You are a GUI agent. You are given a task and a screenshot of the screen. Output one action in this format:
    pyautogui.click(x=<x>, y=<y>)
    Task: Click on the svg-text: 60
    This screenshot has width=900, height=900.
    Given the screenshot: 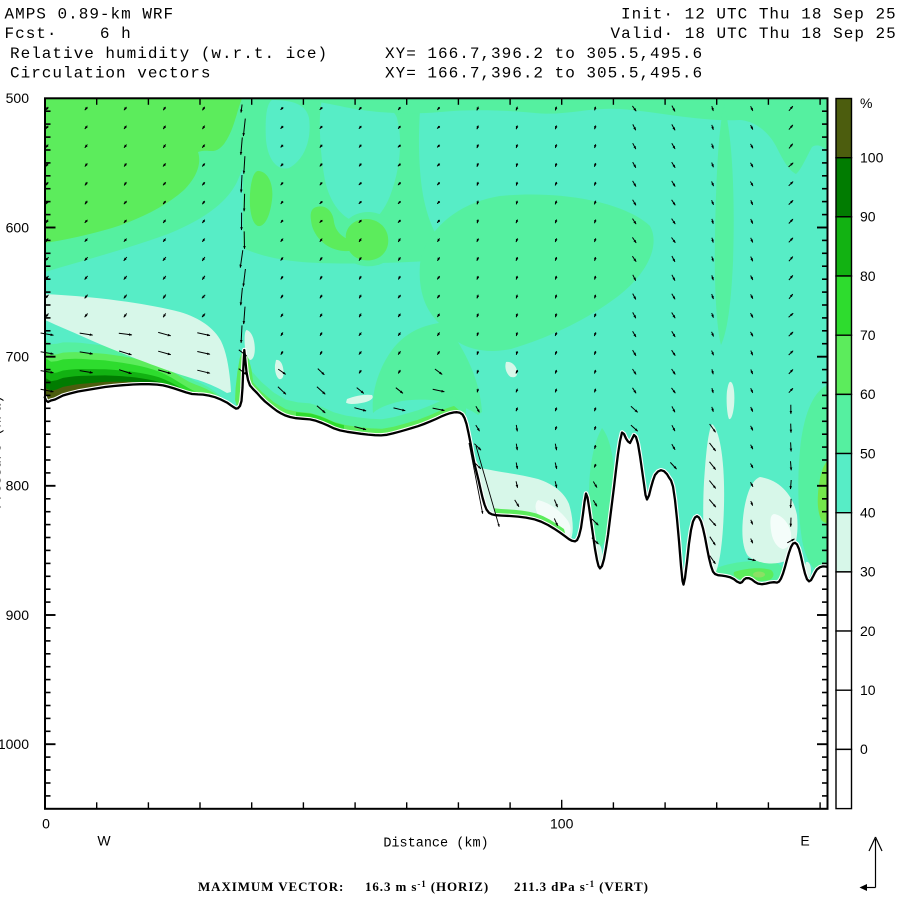 What is the action you would take?
    pyautogui.click(x=868, y=394)
    